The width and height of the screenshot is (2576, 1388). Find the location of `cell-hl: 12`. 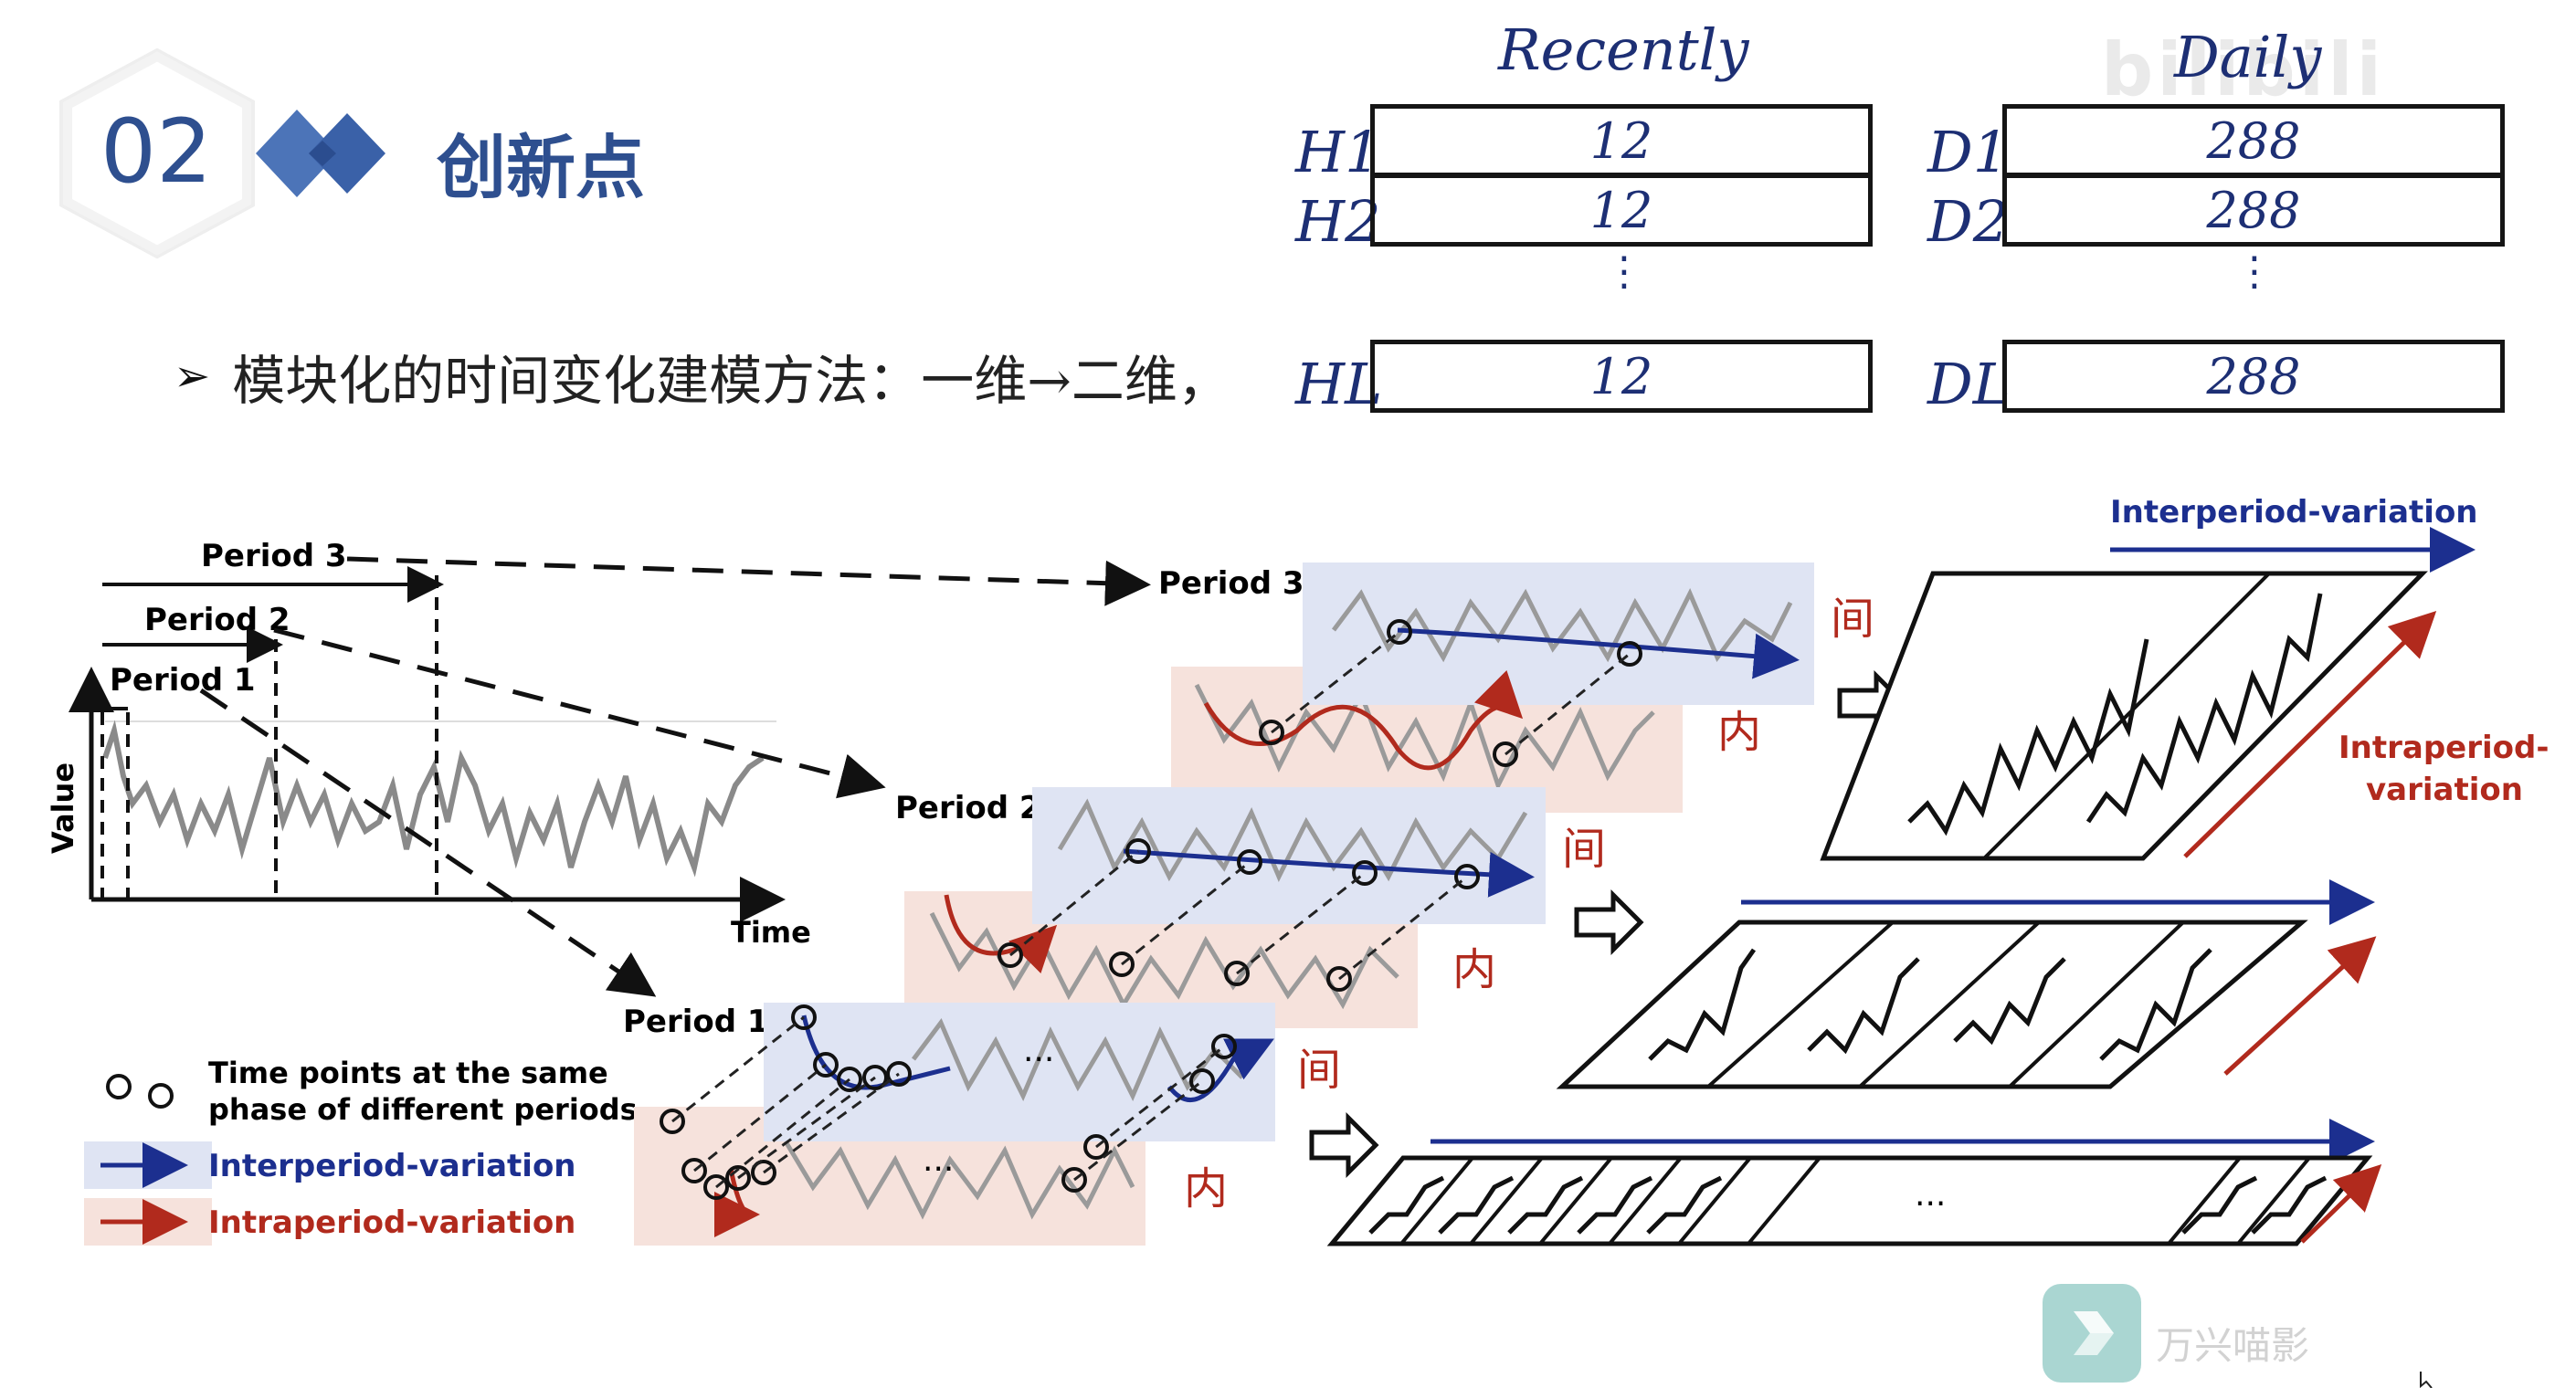

cell-hl: 12 is located at coordinates (1621, 376).